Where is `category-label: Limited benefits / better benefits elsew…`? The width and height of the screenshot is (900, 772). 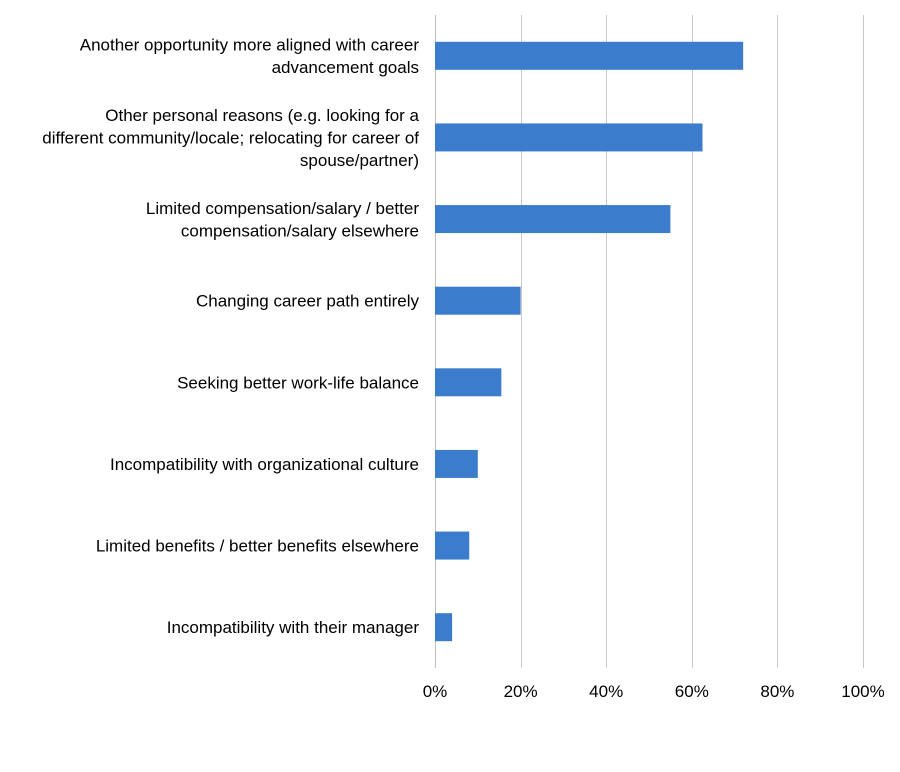
category-label: Limited benefits / better benefits elsew… is located at coordinates (257, 546).